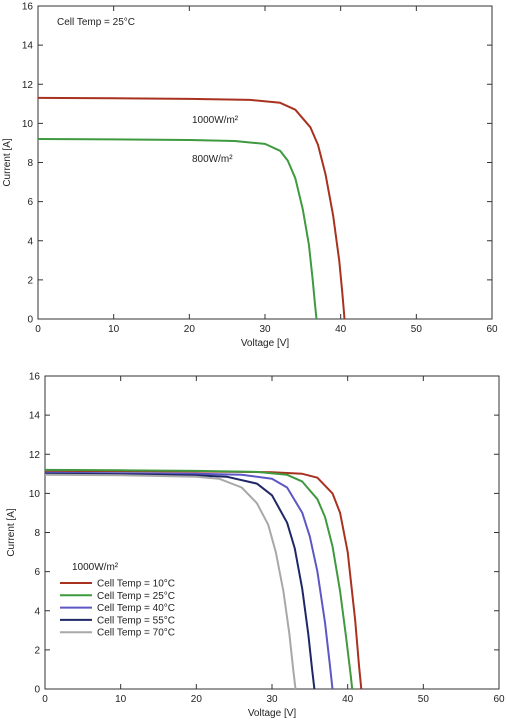 The height and width of the screenshot is (725, 507). Describe the element at coordinates (136, 584) in the screenshot. I see `legend-label: Cell Temp = 10°C` at that location.